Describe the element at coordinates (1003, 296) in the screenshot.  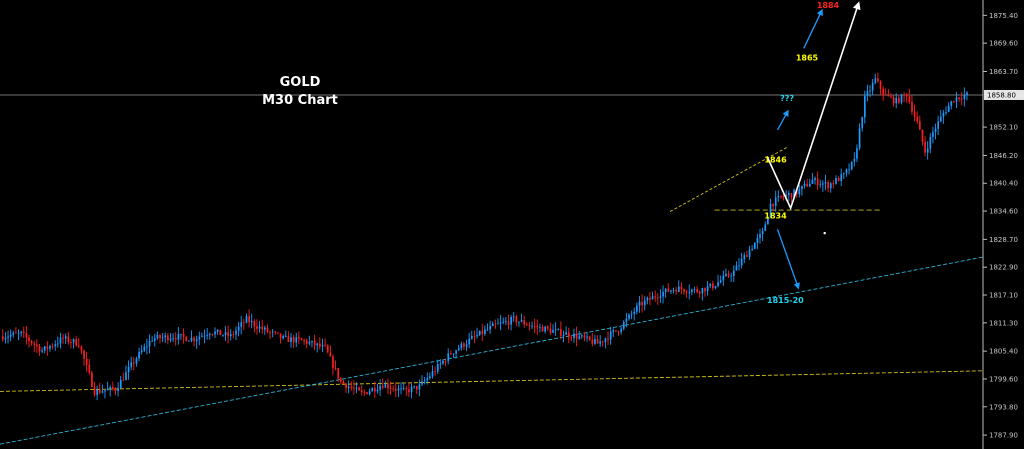
I see `y-tick-label: 1817.10` at that location.